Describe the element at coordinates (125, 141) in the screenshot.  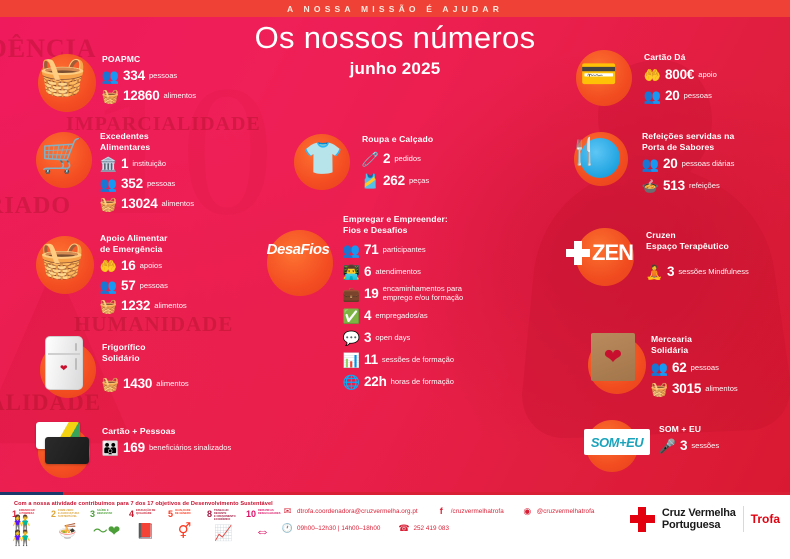
I see `card-title: Excedentes Alimentares` at that location.